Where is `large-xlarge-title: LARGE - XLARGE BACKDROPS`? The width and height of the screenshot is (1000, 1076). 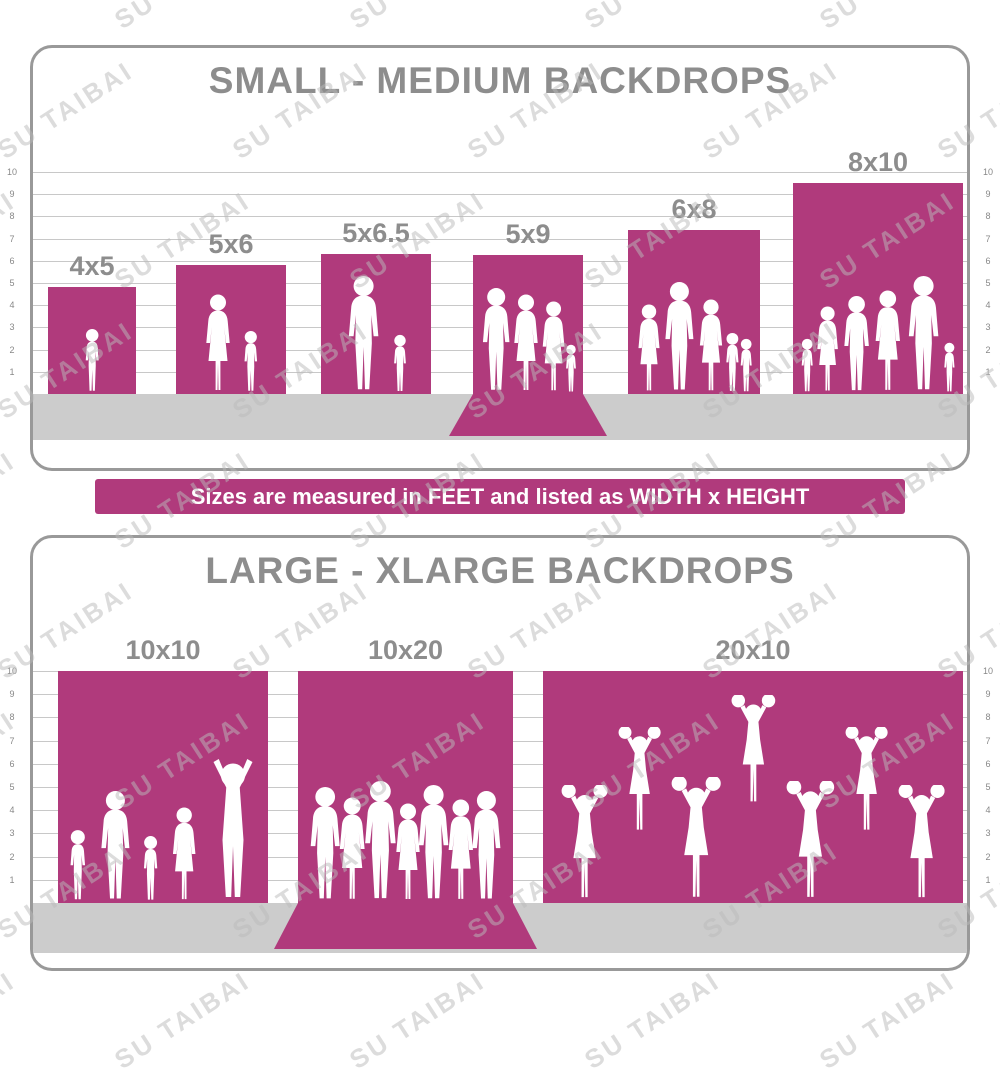 large-xlarge-title: LARGE - XLARGE BACKDROPS is located at coordinates (500, 570).